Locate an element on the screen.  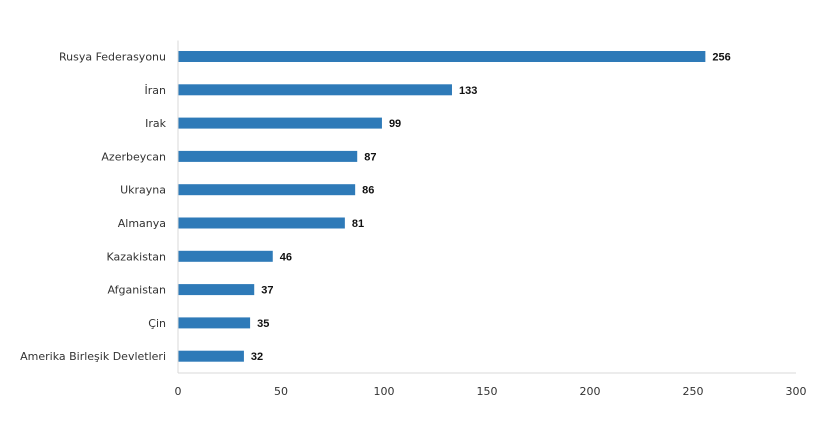
category-label: Irak is located at coordinates (156, 123).